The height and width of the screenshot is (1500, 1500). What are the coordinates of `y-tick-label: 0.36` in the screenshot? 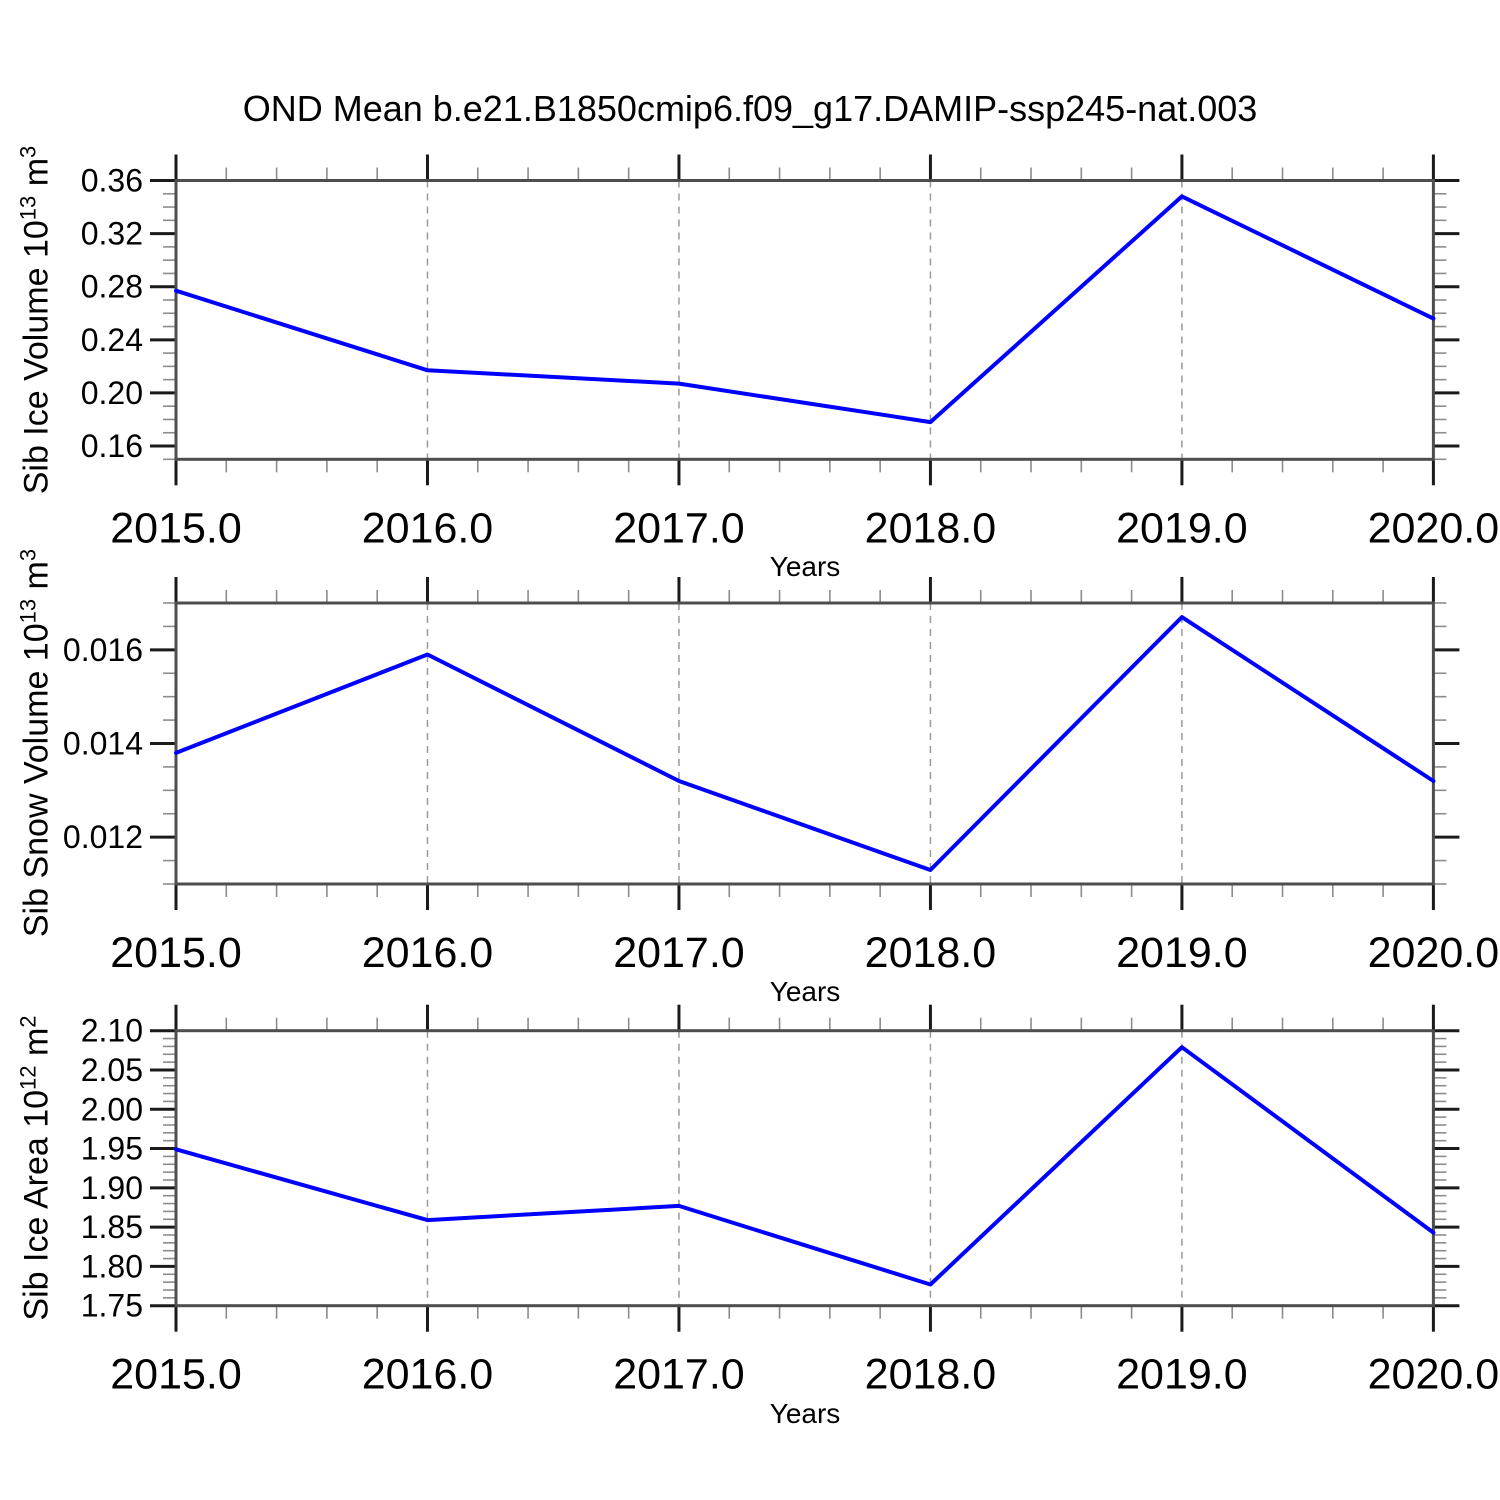 It's located at (112, 181).